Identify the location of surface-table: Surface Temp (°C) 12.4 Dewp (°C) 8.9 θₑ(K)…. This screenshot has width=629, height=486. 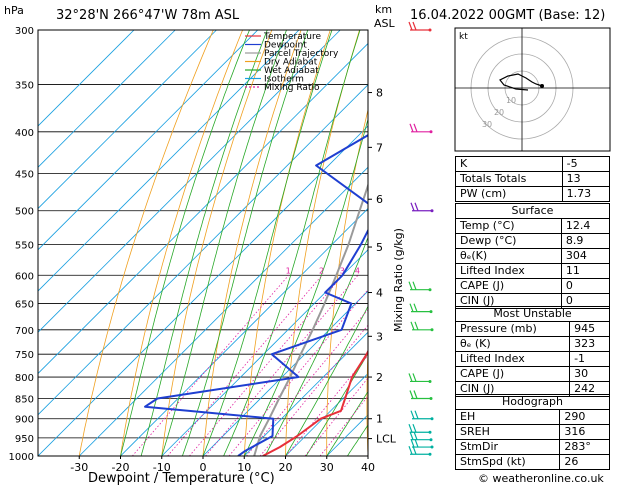
(533, 256).